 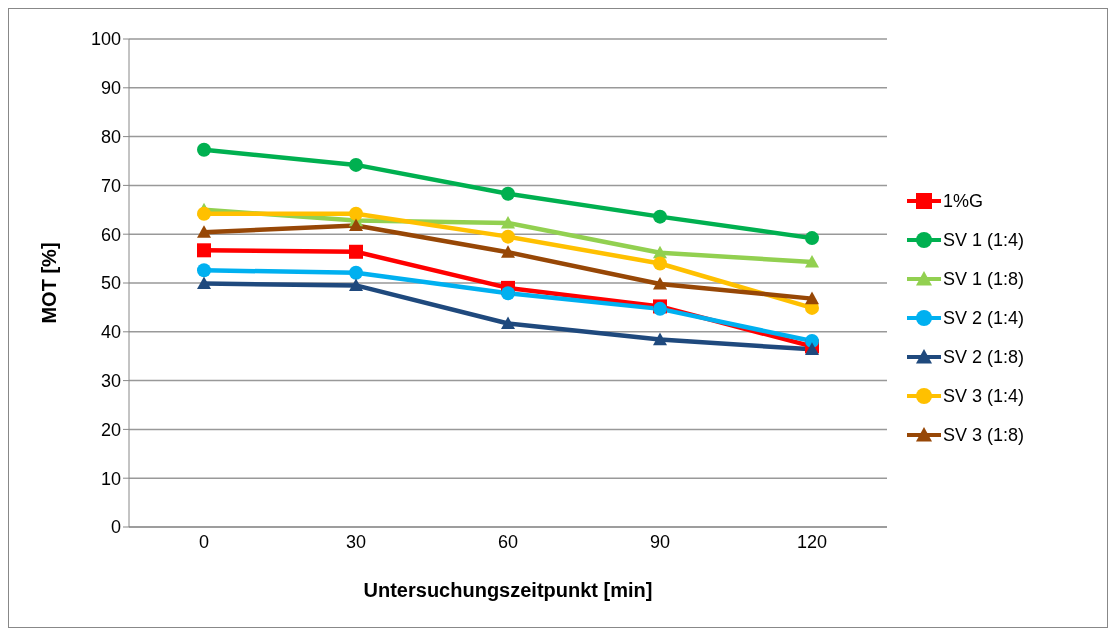 I want to click on legend-label: SV 1 (1:8), so click(x=984, y=279).